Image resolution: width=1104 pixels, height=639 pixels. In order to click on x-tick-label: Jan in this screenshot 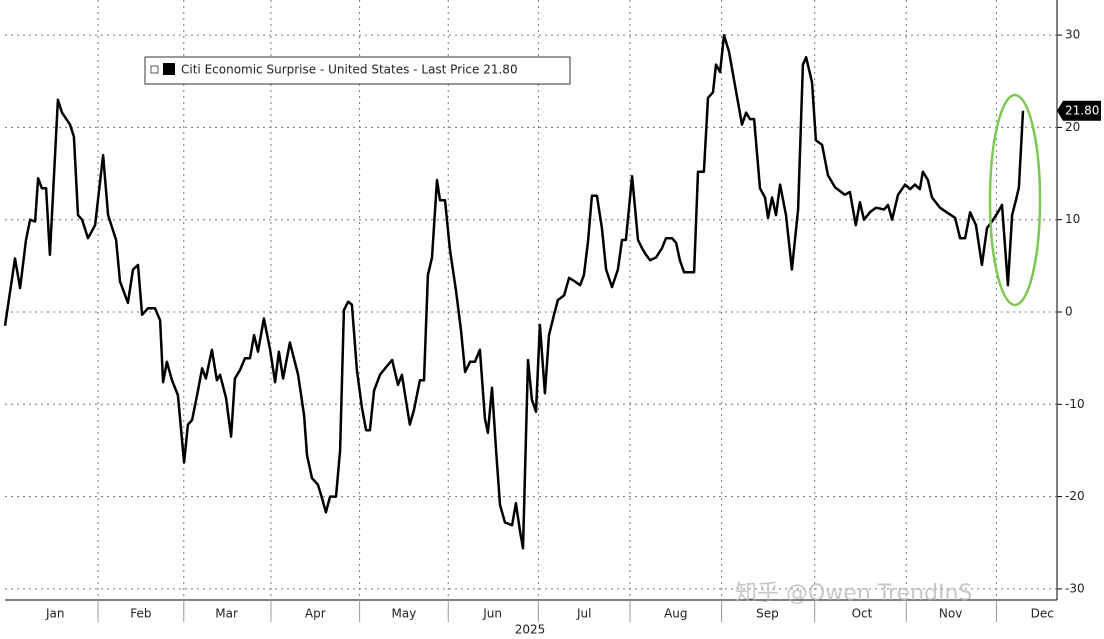, I will do `click(55, 614)`.